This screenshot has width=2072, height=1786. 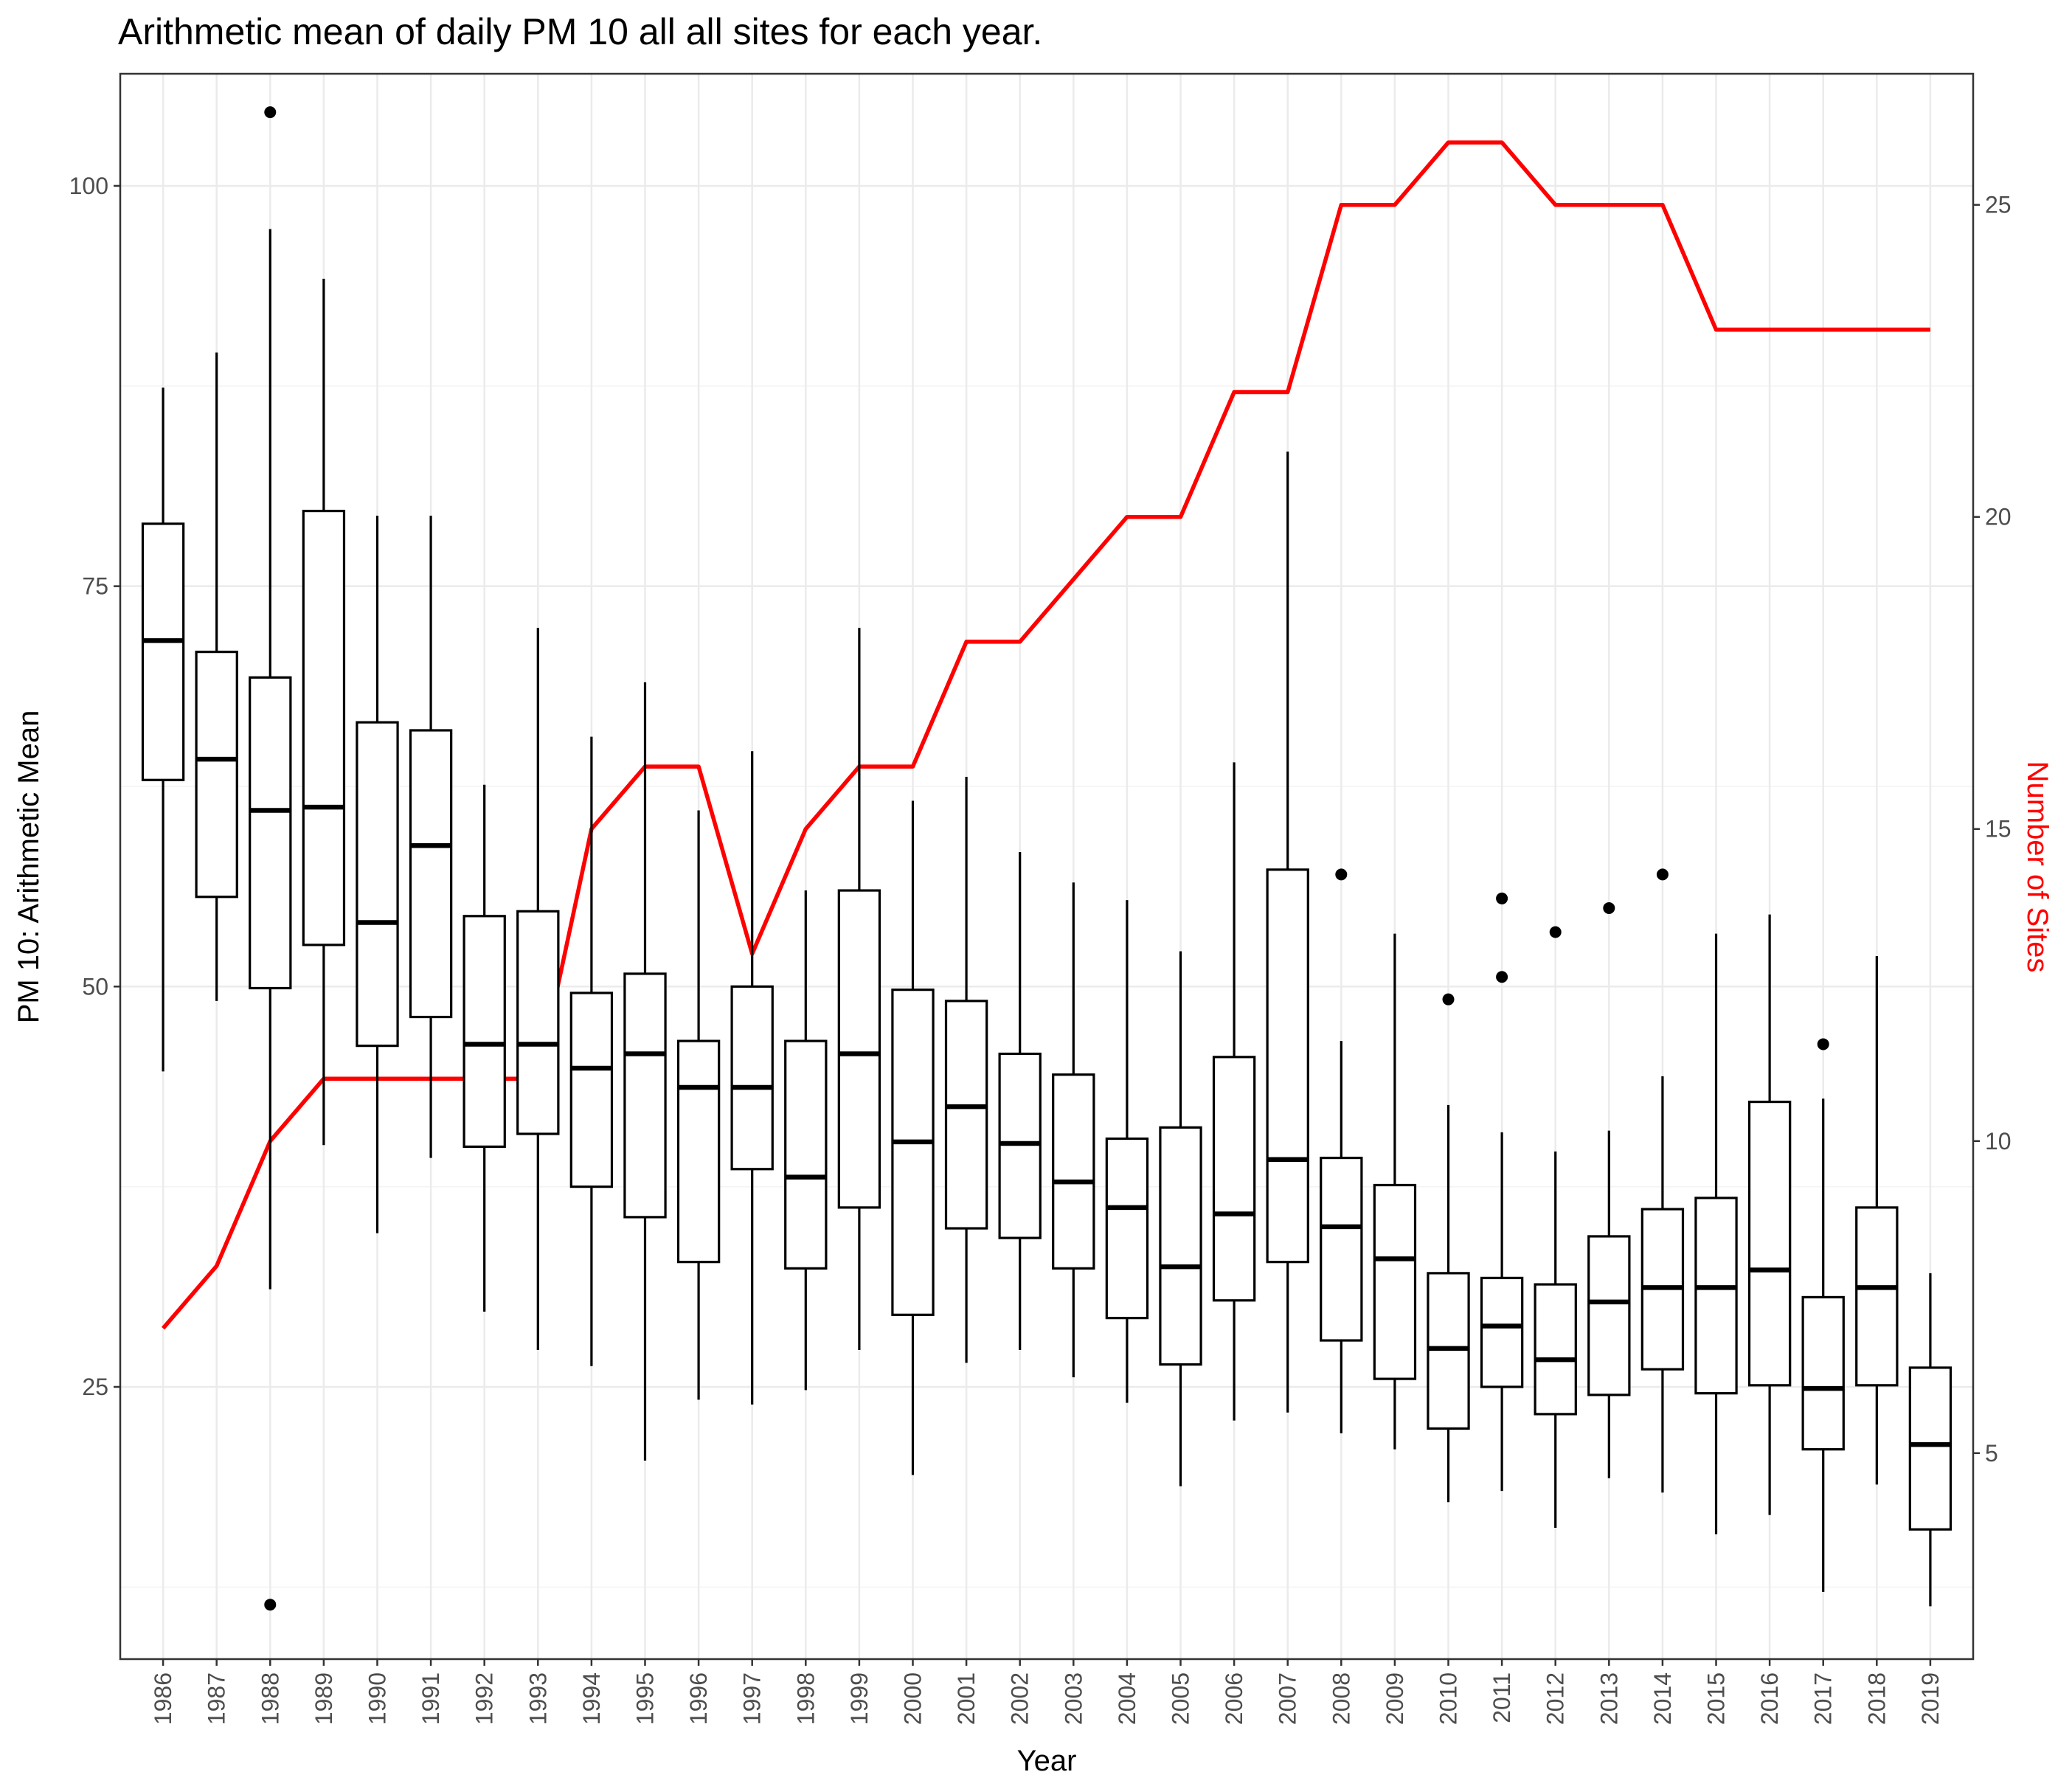 I want to click on x-tick-label: 2005, so click(x=1181, y=1698).